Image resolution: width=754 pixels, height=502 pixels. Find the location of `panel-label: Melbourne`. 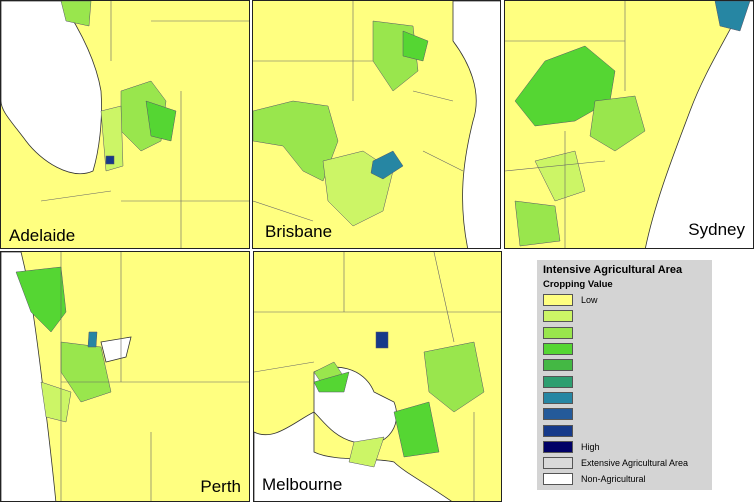

panel-label: Melbourne is located at coordinates (302, 484).